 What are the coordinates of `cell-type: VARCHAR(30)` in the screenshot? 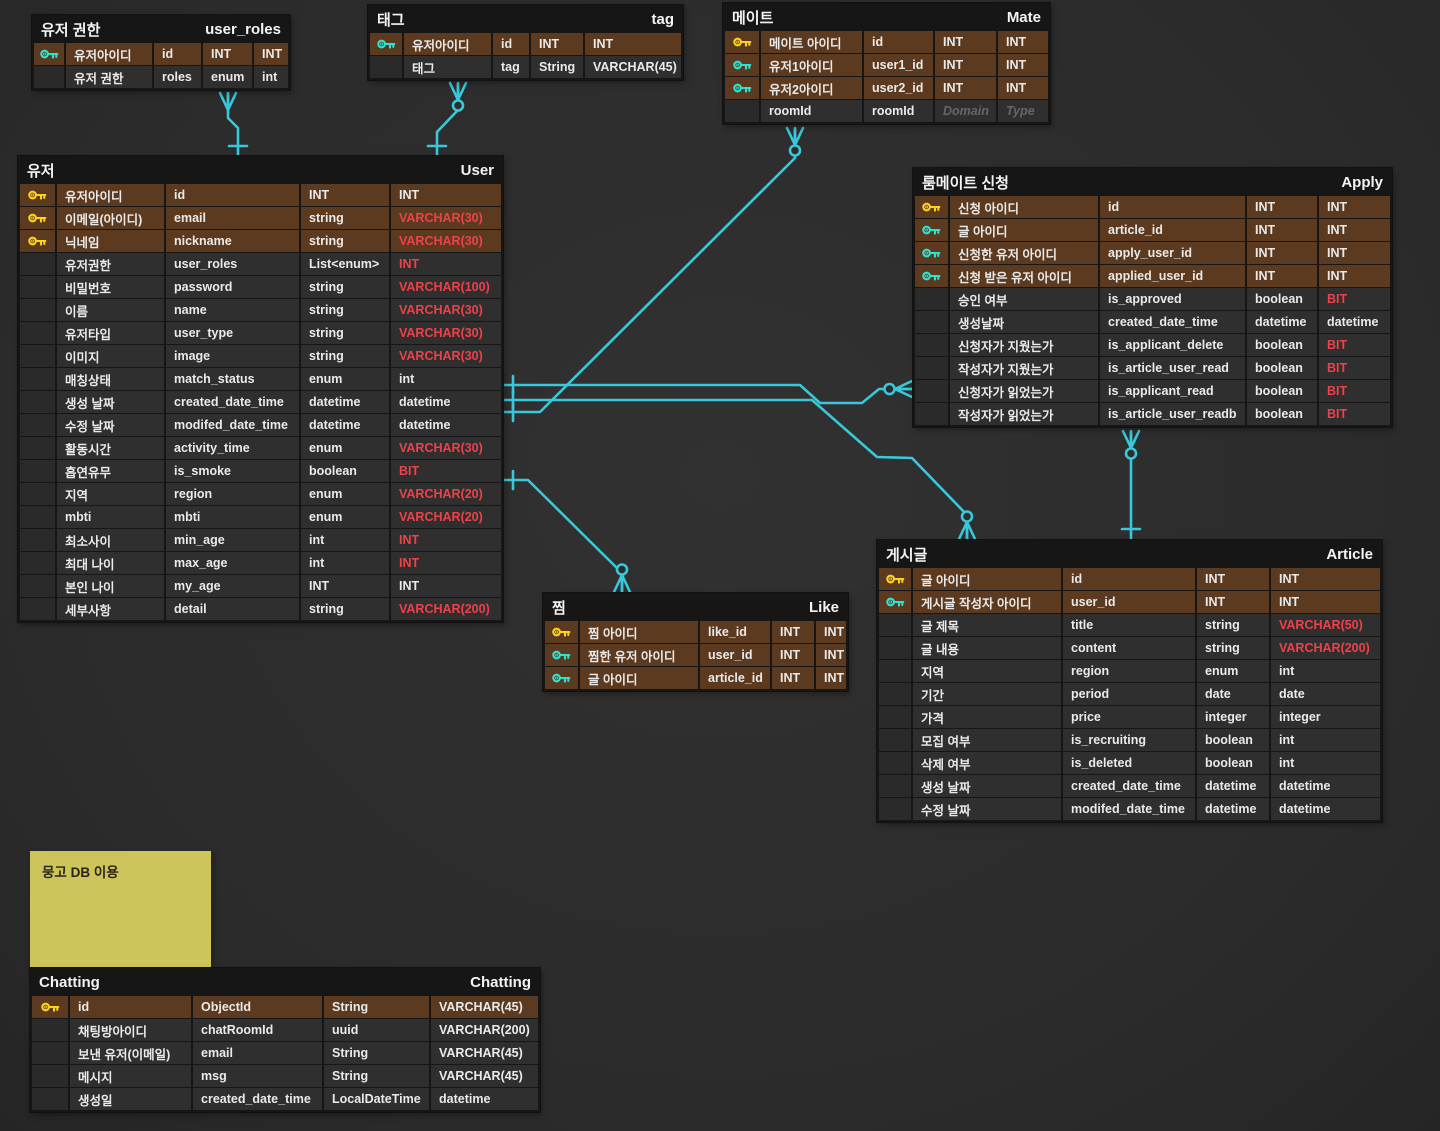 It's located at (446, 218).